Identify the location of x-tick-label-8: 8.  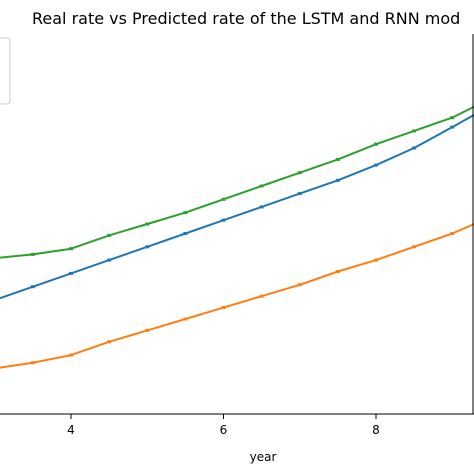
(376, 430).